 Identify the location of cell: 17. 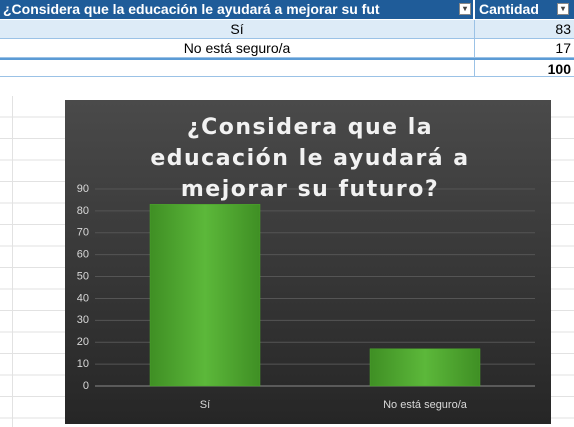
(563, 48).